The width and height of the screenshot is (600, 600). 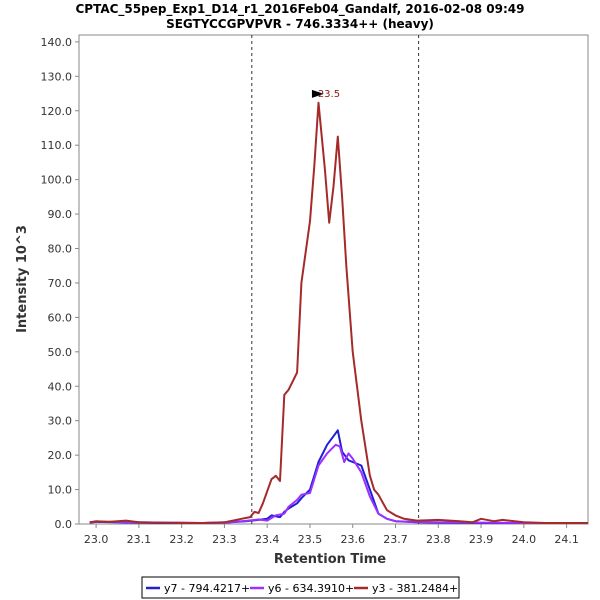 What do you see at coordinates (311, 588) in the screenshot?
I see `legend-label: y6 - 634.3910+` at bounding box center [311, 588].